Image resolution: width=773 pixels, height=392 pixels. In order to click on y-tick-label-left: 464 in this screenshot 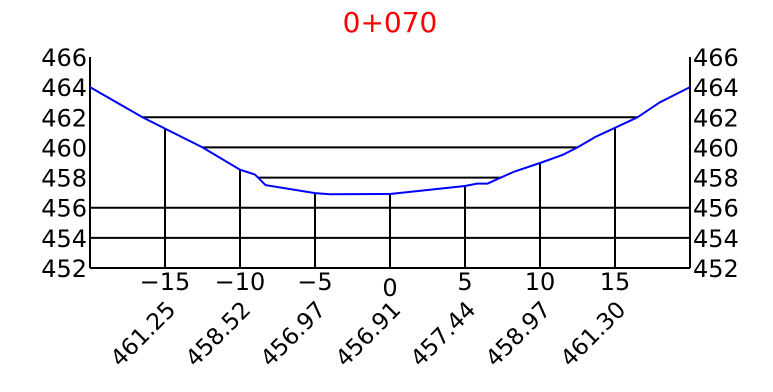, I will do `click(64, 88)`.